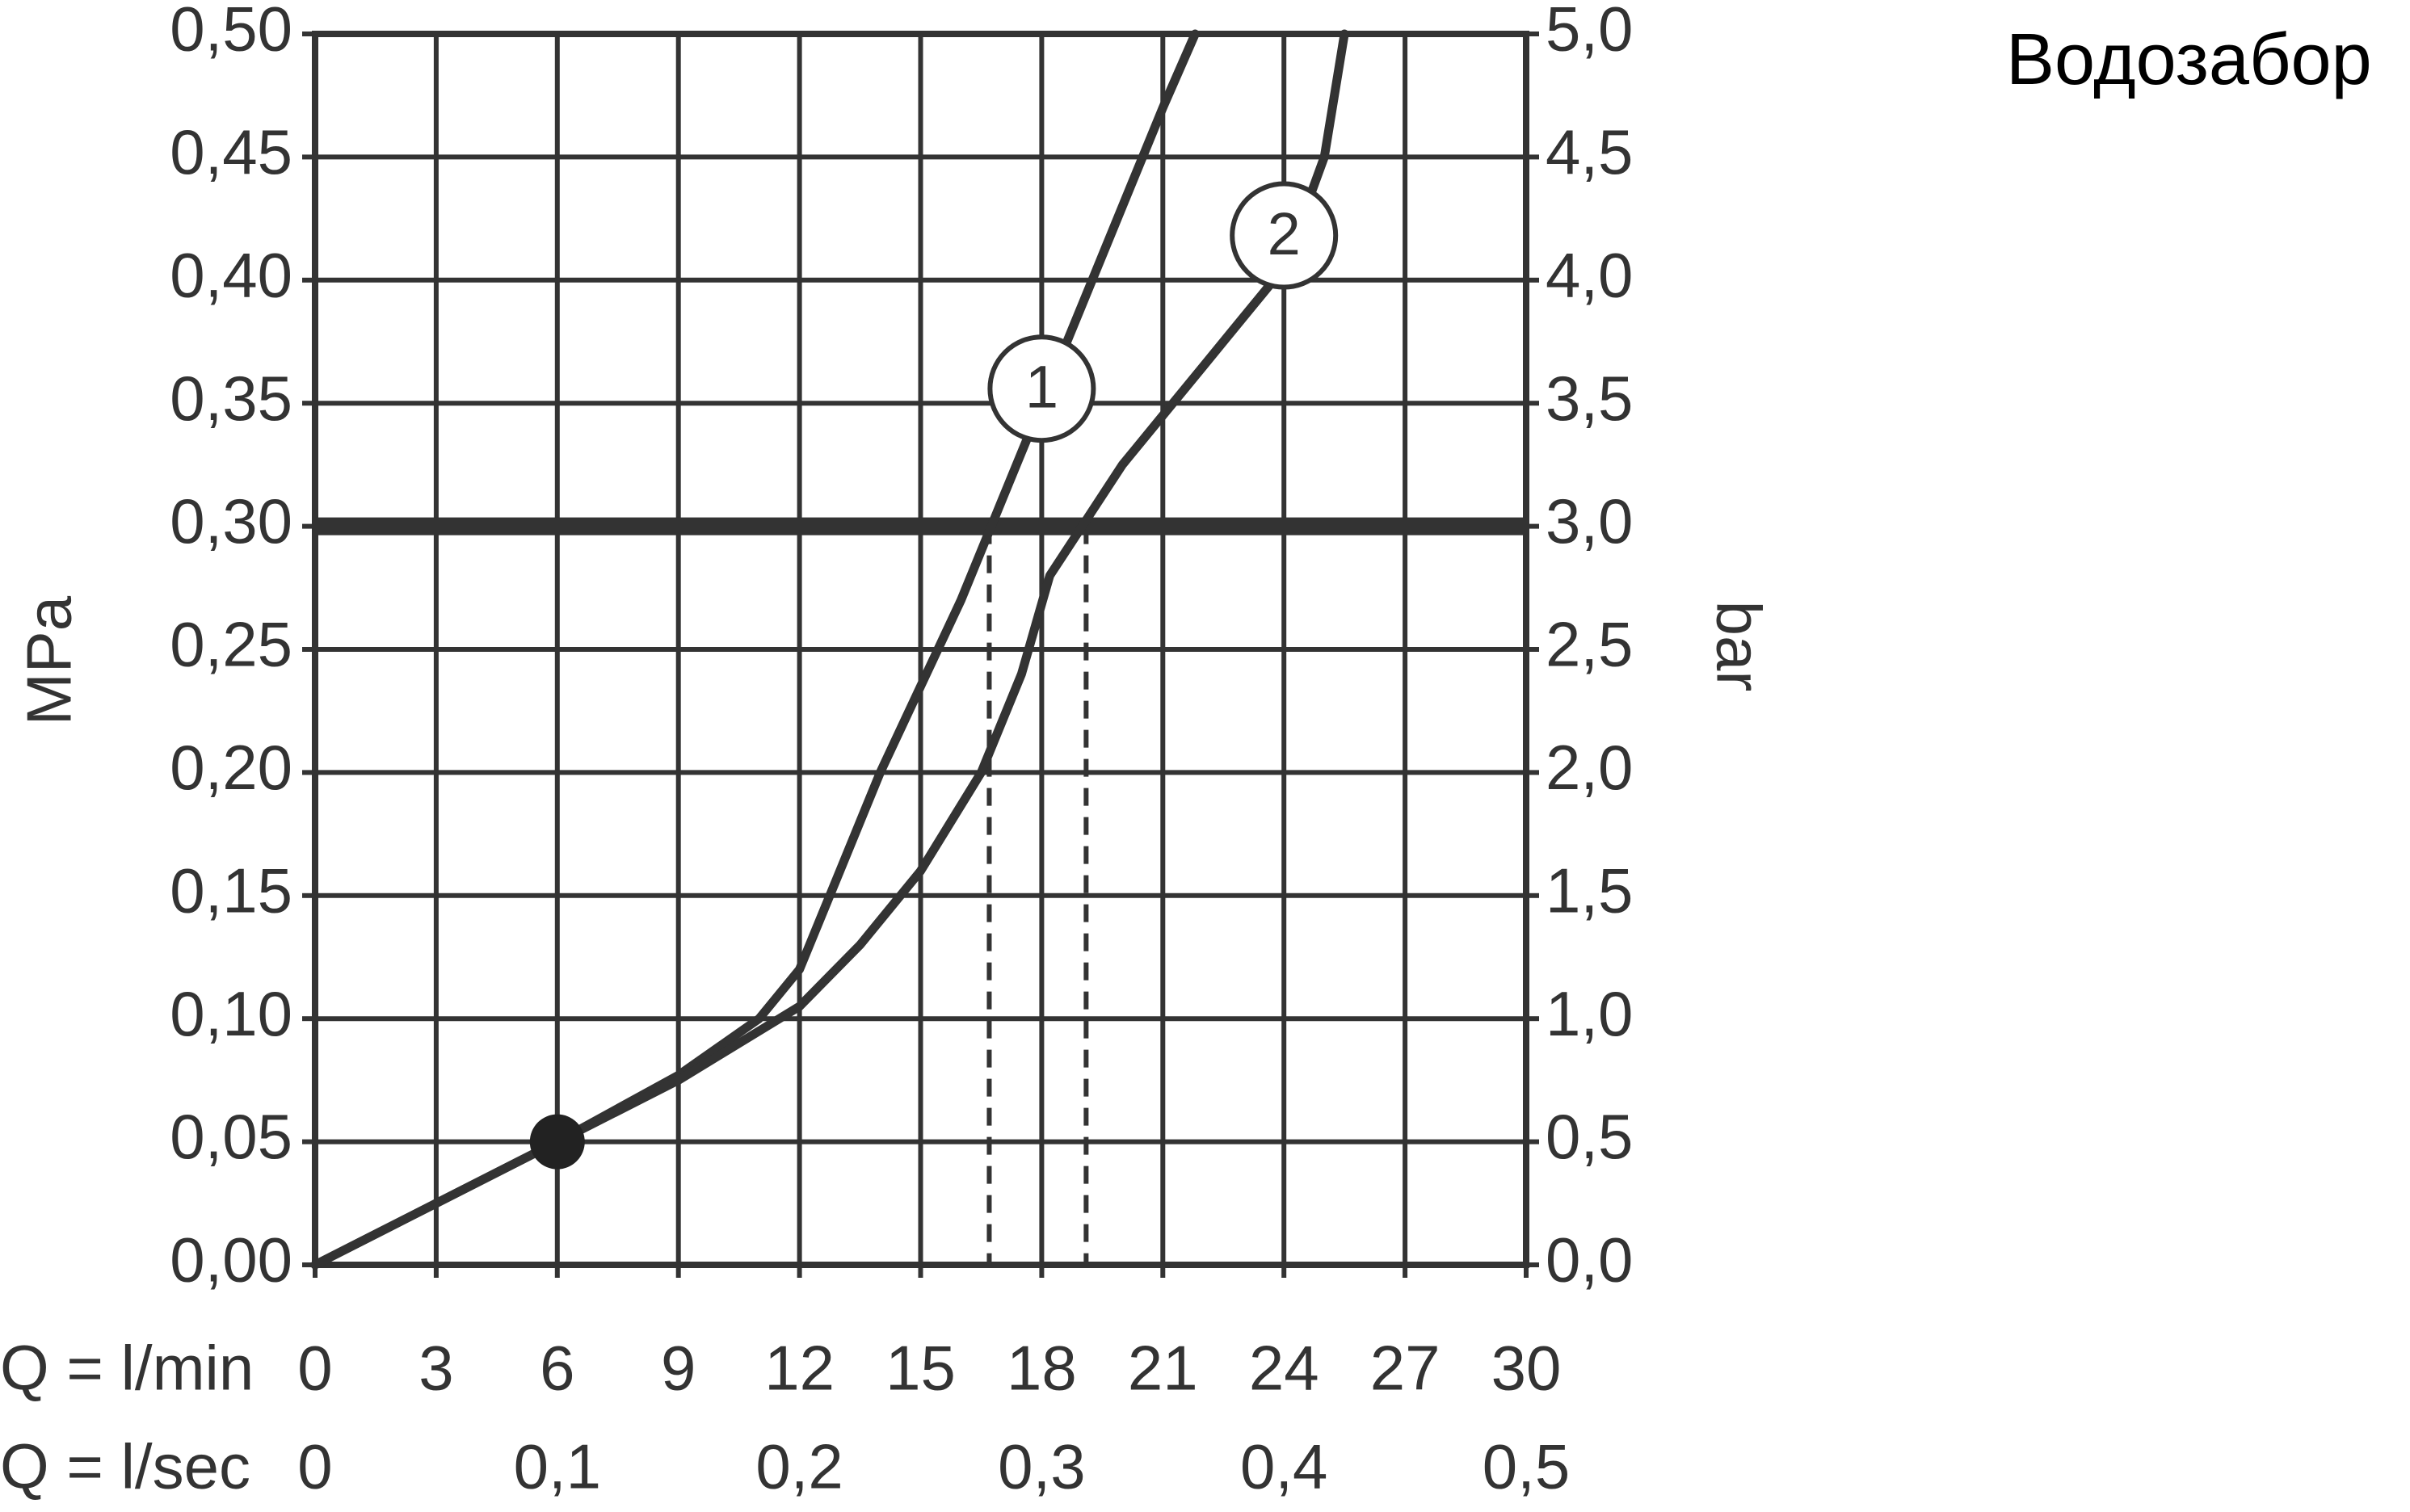 This screenshot has height=1512, width=2410. I want to click on x-tick-label: 9, so click(678, 1369).